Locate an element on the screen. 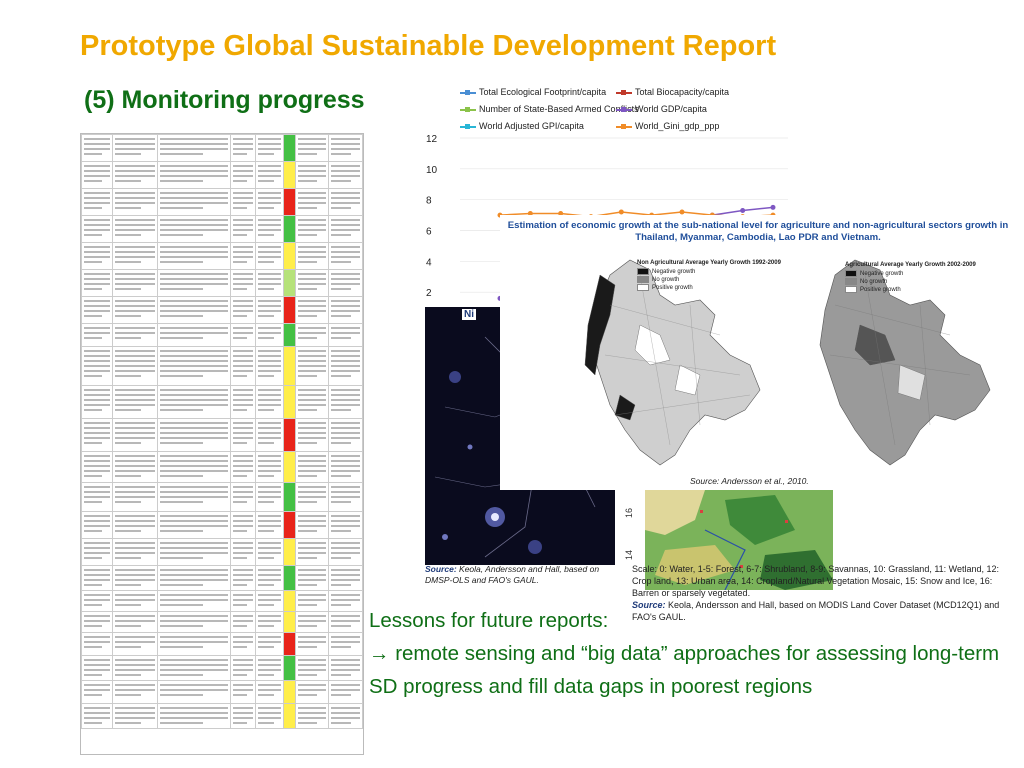  legend-item: World Adjusted GPI/capita is located at coordinates (522, 126).